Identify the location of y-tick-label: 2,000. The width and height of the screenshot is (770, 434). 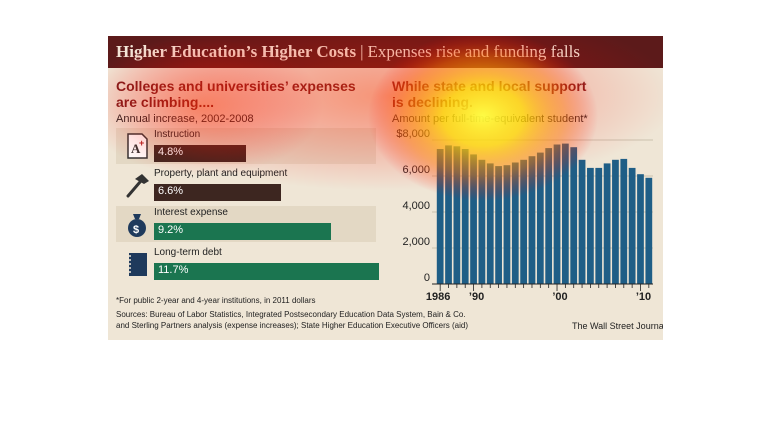
(416, 242).